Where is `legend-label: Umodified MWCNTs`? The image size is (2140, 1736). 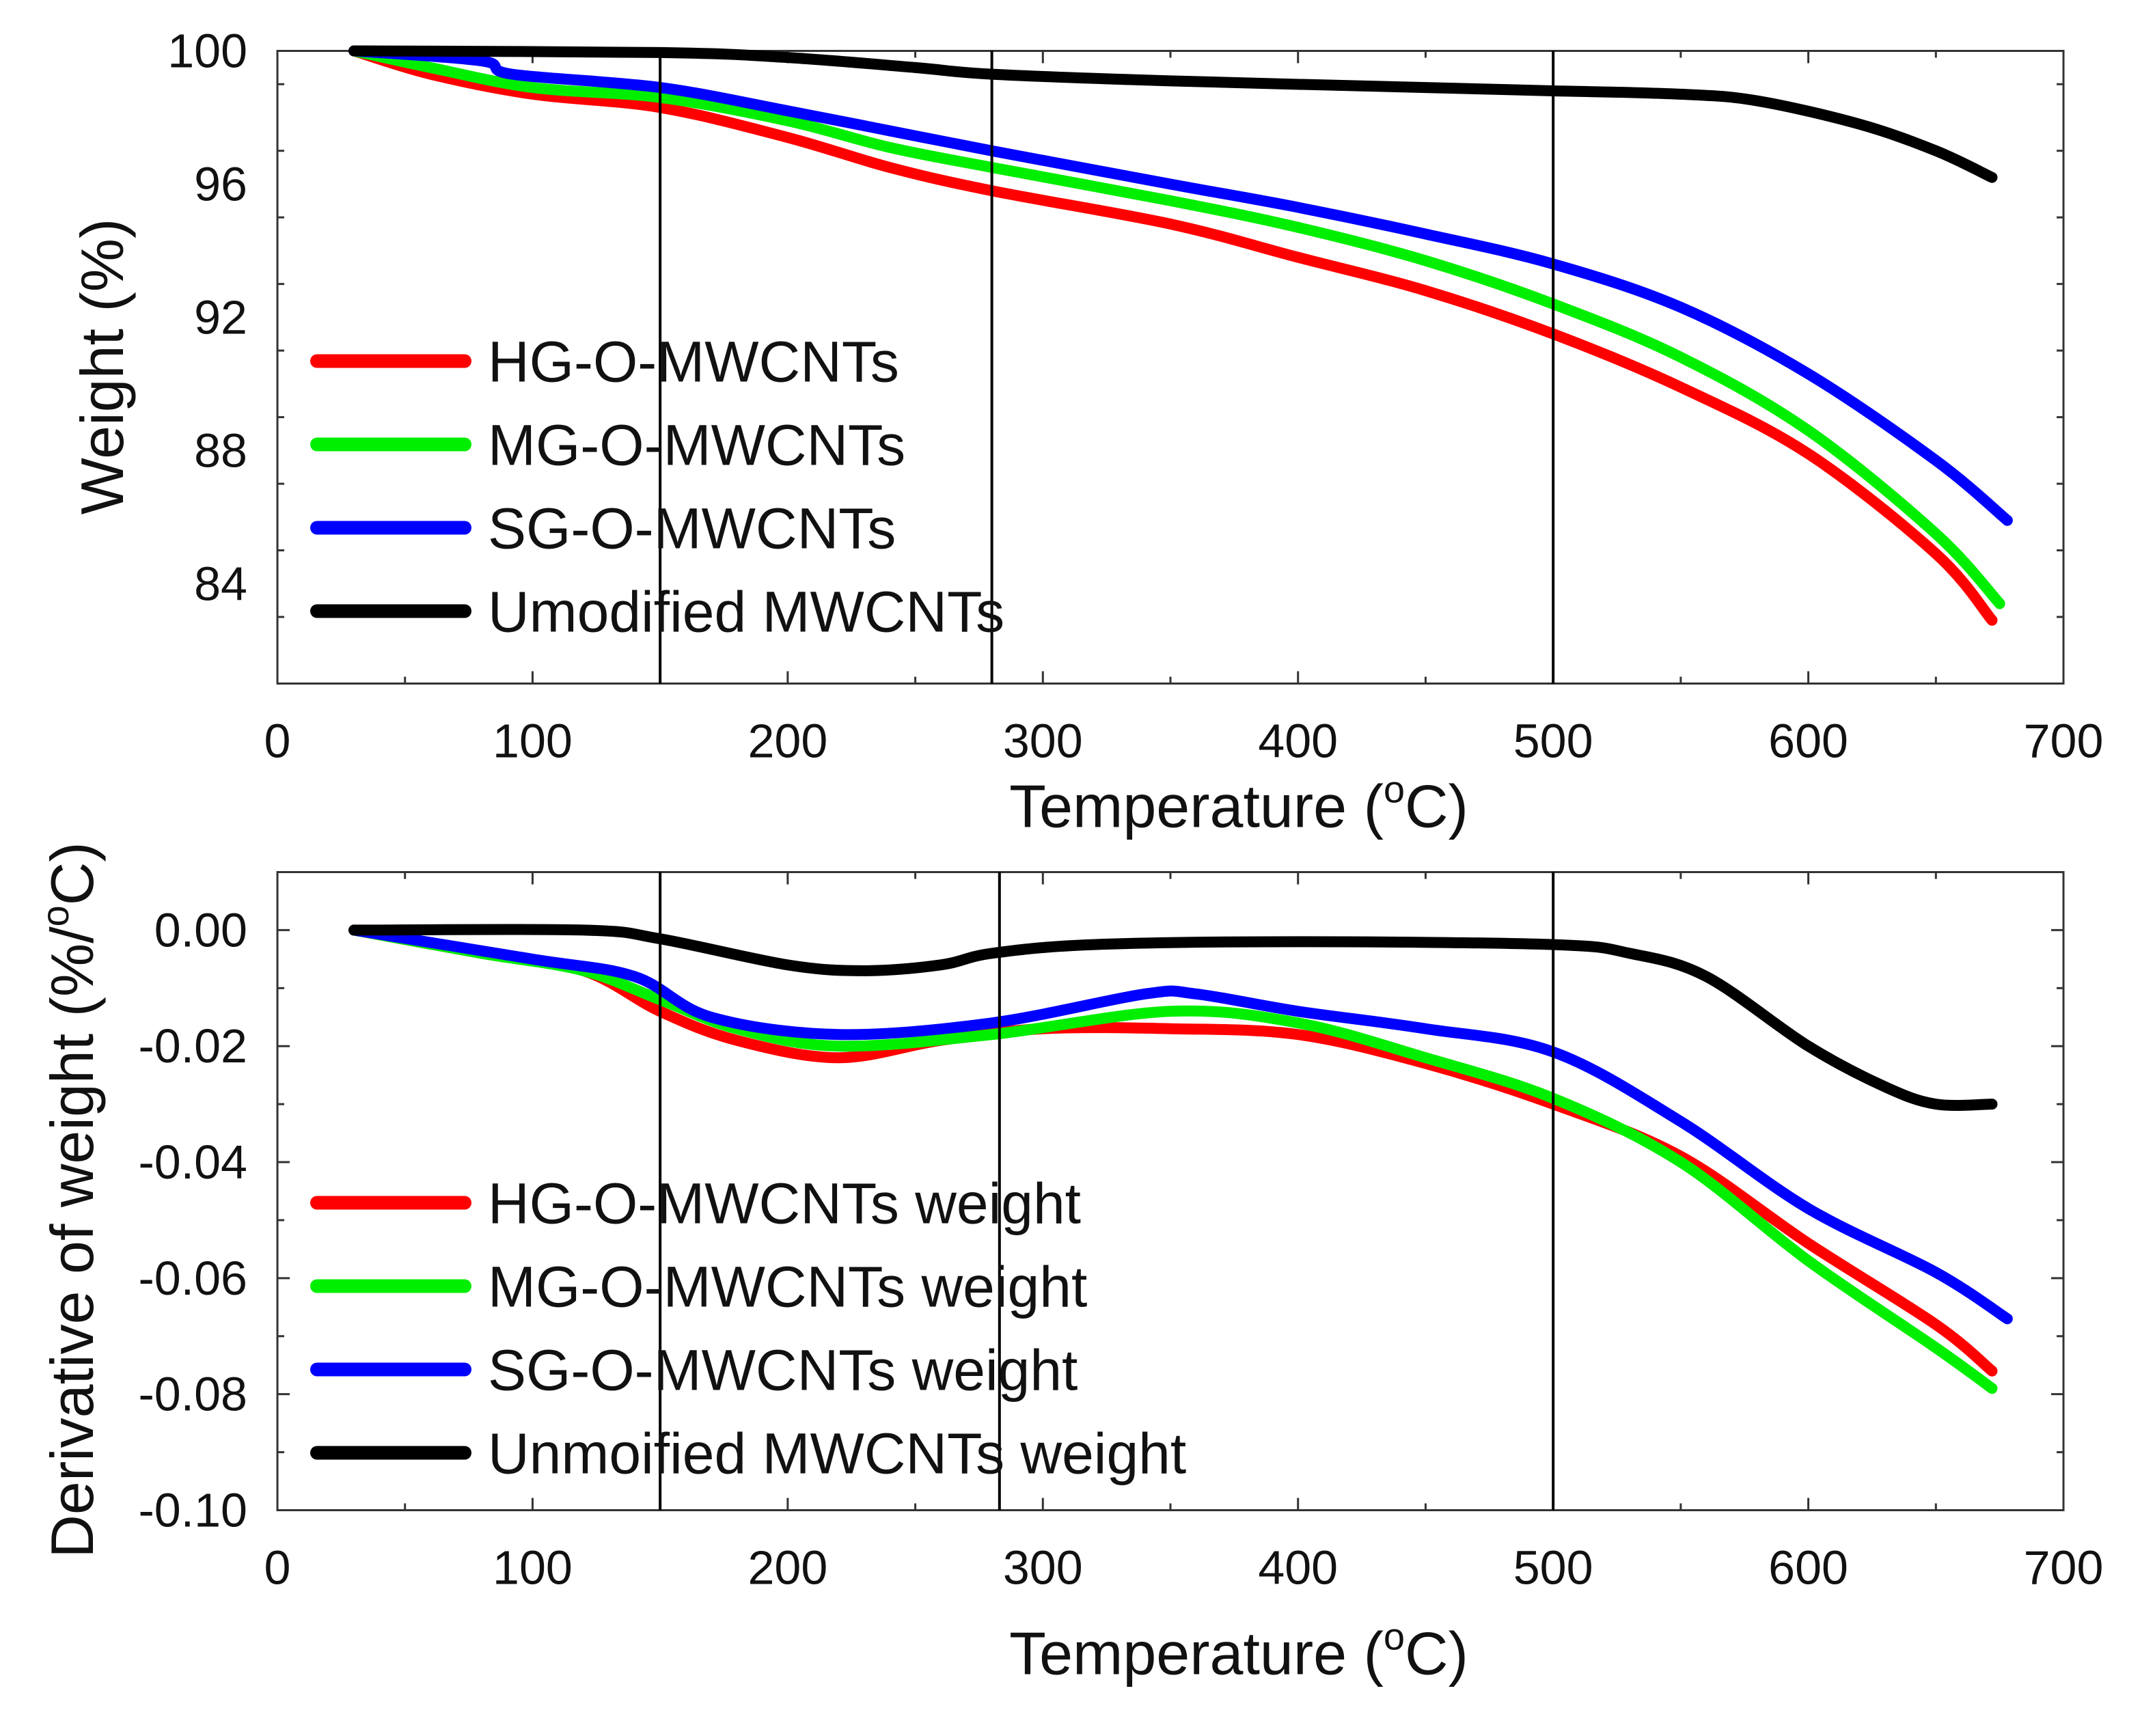 legend-label: Umodified MWCNTs is located at coordinates (746, 612).